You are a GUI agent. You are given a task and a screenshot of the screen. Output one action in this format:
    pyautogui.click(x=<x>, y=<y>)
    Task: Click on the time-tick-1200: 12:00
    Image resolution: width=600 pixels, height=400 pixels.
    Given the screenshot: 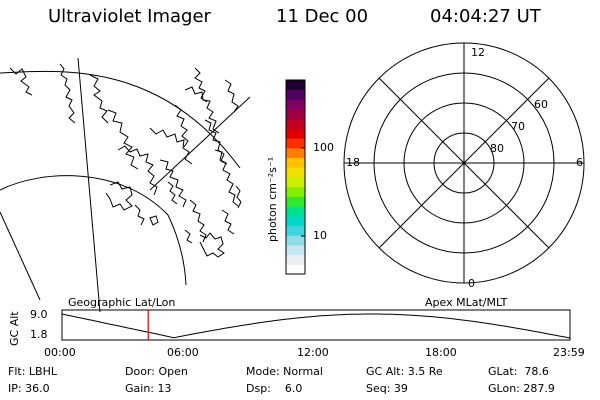 What is the action you would take?
    pyautogui.click(x=313, y=352)
    